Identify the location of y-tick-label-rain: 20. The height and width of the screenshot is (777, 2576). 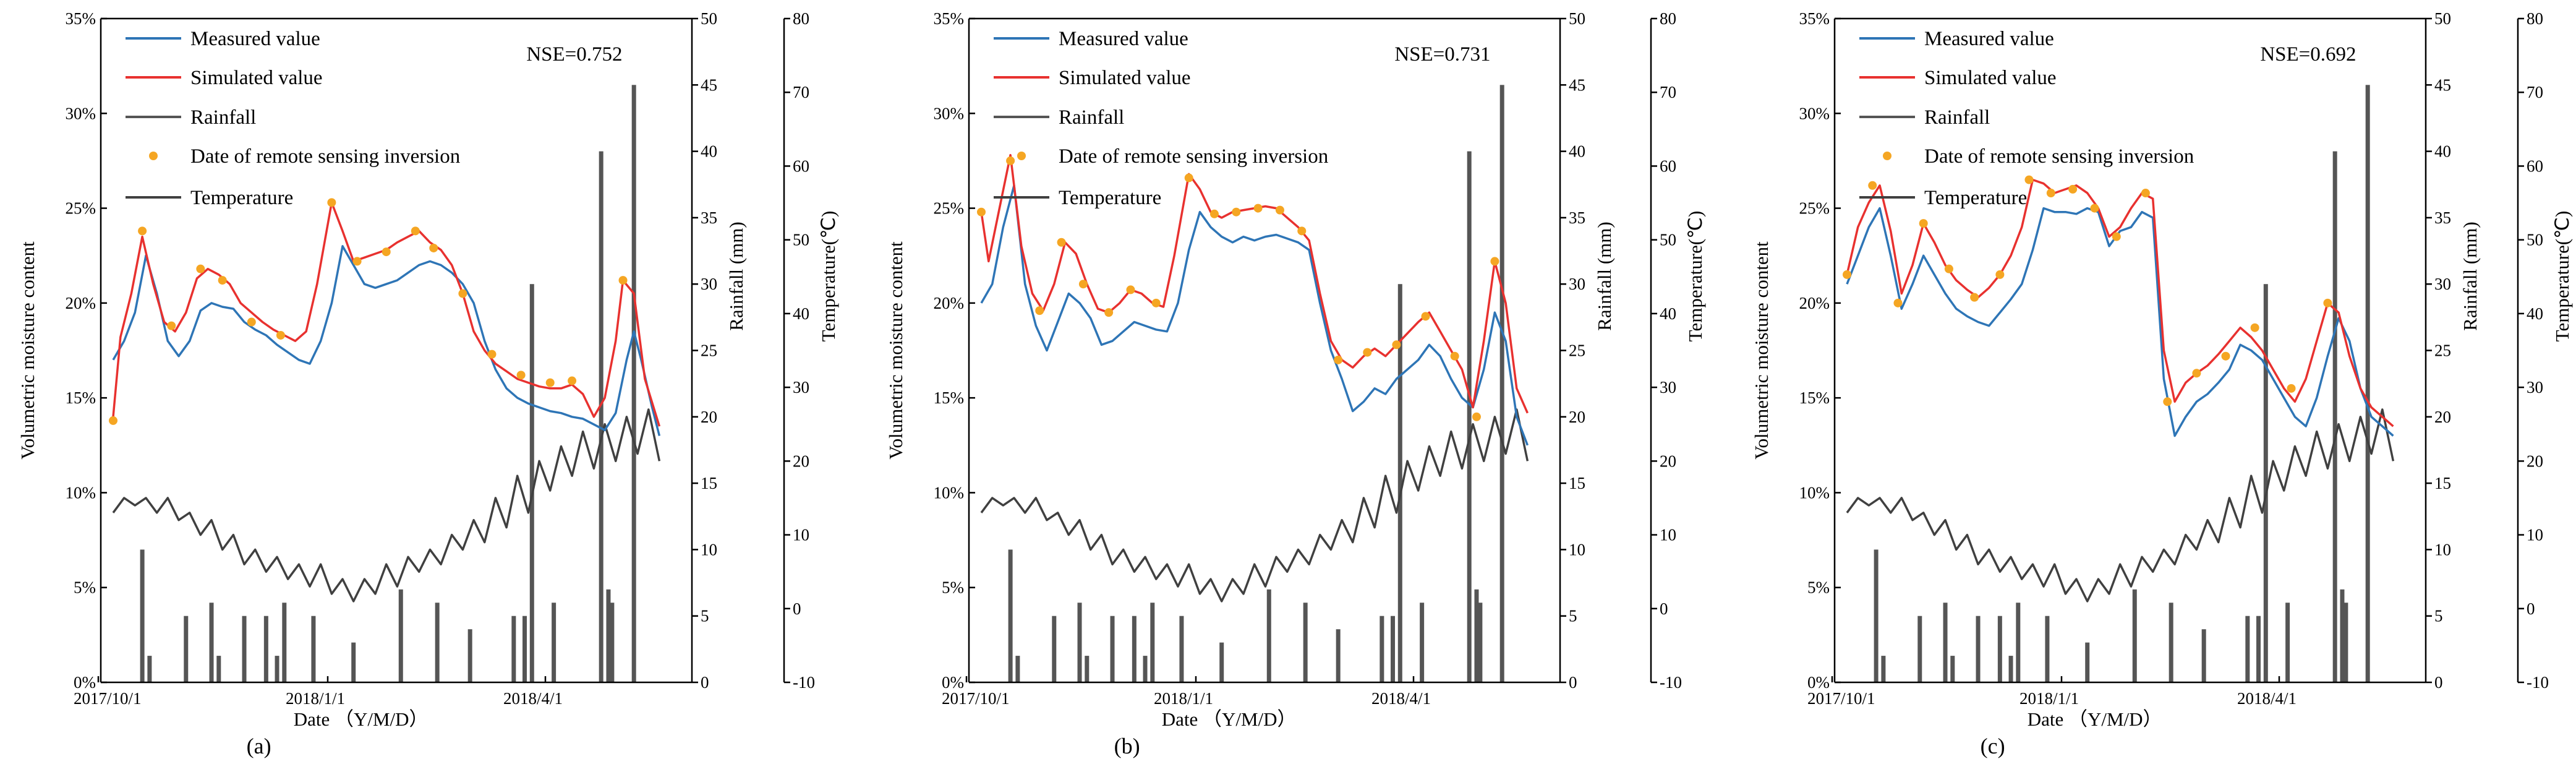
(2442, 417).